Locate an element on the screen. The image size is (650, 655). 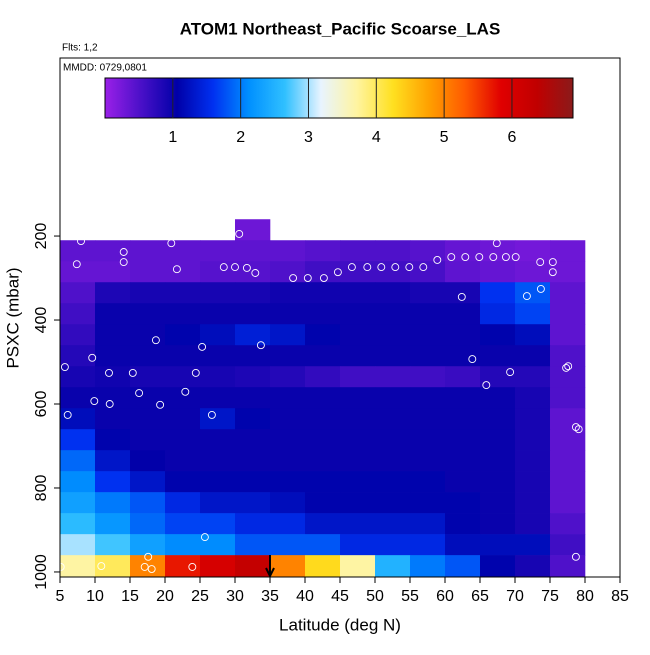
colorbar-tick-label: 2 is located at coordinates (240, 137).